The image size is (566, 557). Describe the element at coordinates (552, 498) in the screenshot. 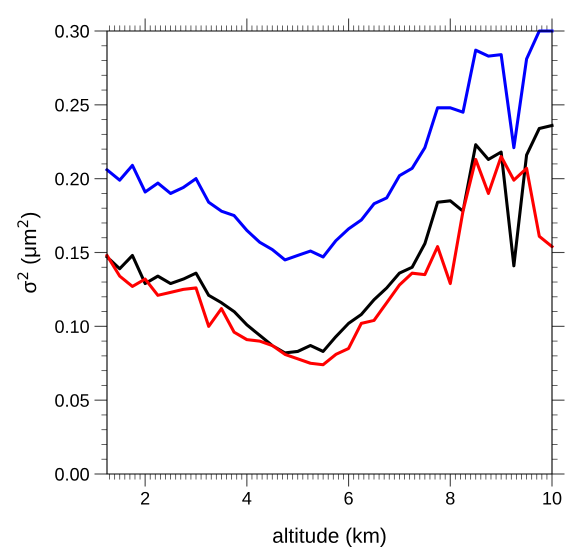

I see `x-tick-label: 10` at that location.